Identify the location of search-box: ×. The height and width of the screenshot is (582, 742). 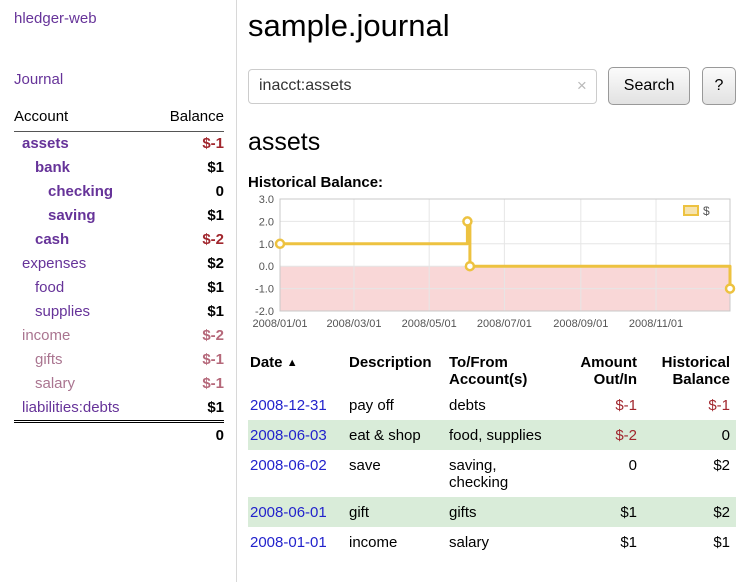
(422, 86).